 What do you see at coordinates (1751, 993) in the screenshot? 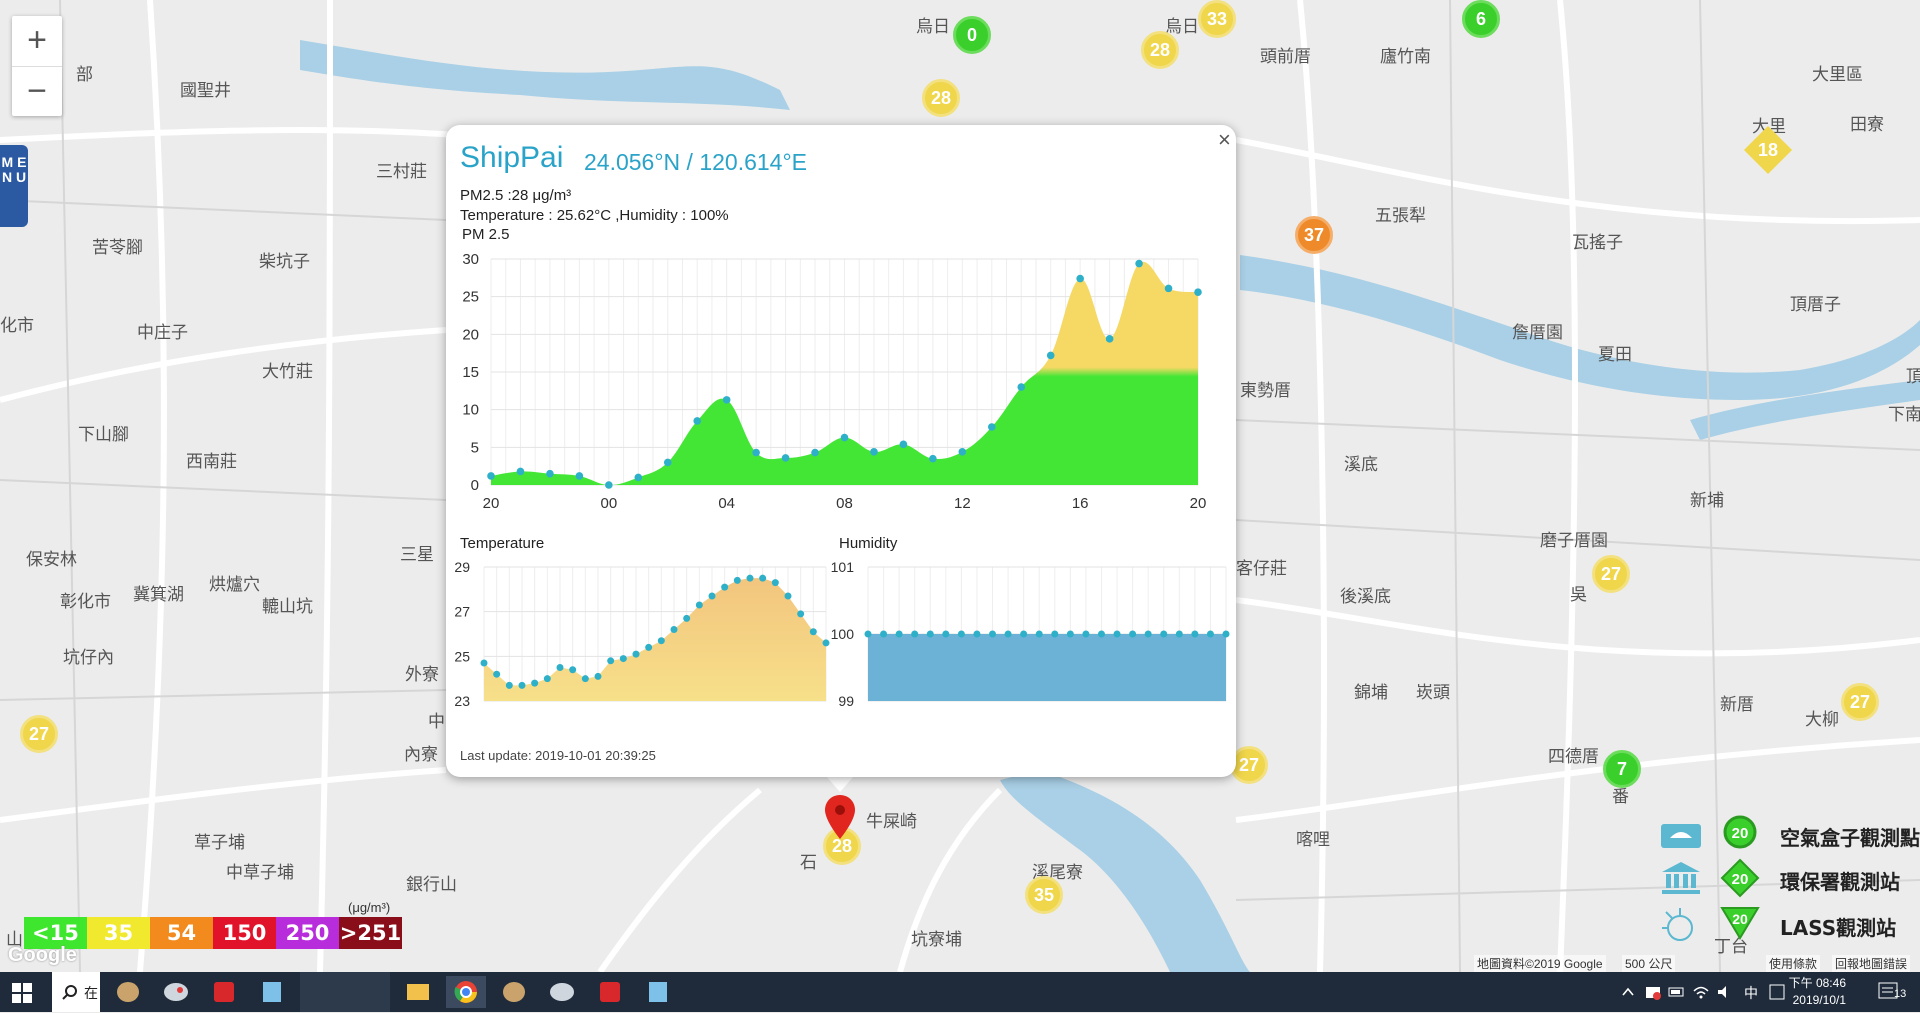
I see `ime-indicator: 中` at bounding box center [1751, 993].